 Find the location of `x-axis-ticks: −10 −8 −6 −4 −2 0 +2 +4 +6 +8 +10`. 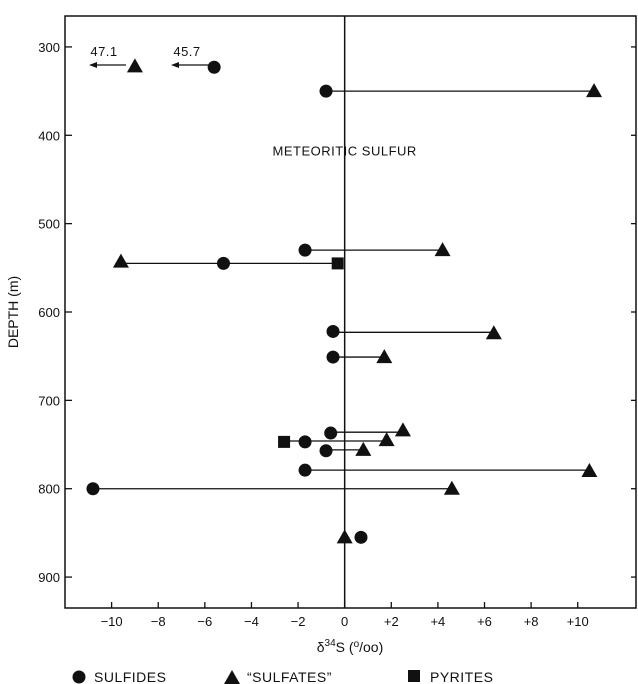

x-axis-ticks: −10 −8 −6 −4 −2 0 +2 +4 +6 +8 +10 is located at coordinates (345, 615).